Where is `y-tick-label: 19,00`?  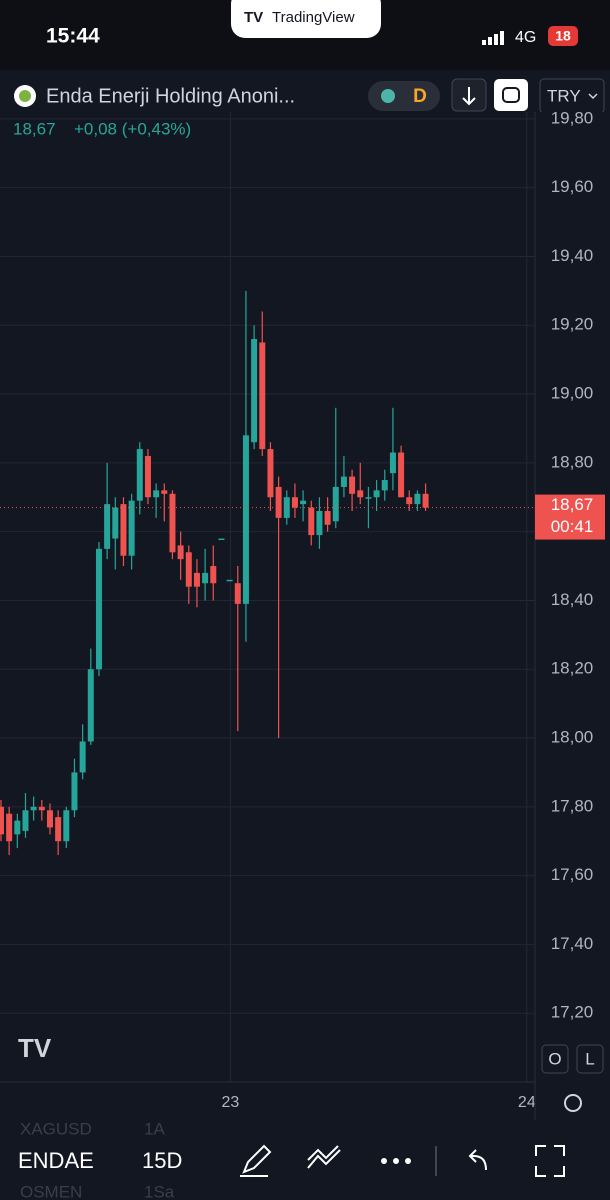
y-tick-label: 19,00 is located at coordinates (572, 393).